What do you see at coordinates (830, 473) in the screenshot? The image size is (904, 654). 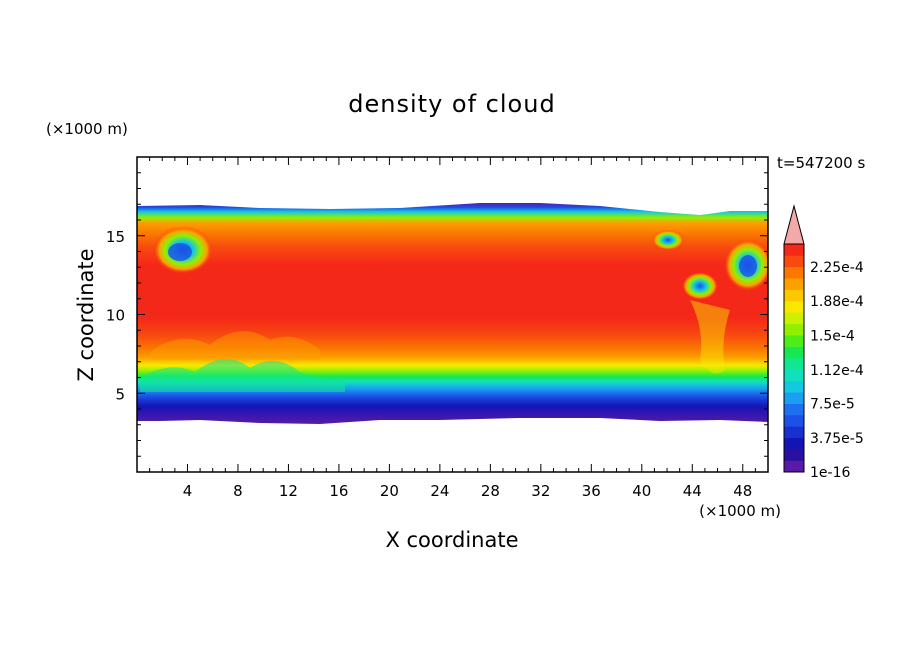 I see `colorbar-label: 1e-16` at bounding box center [830, 473].